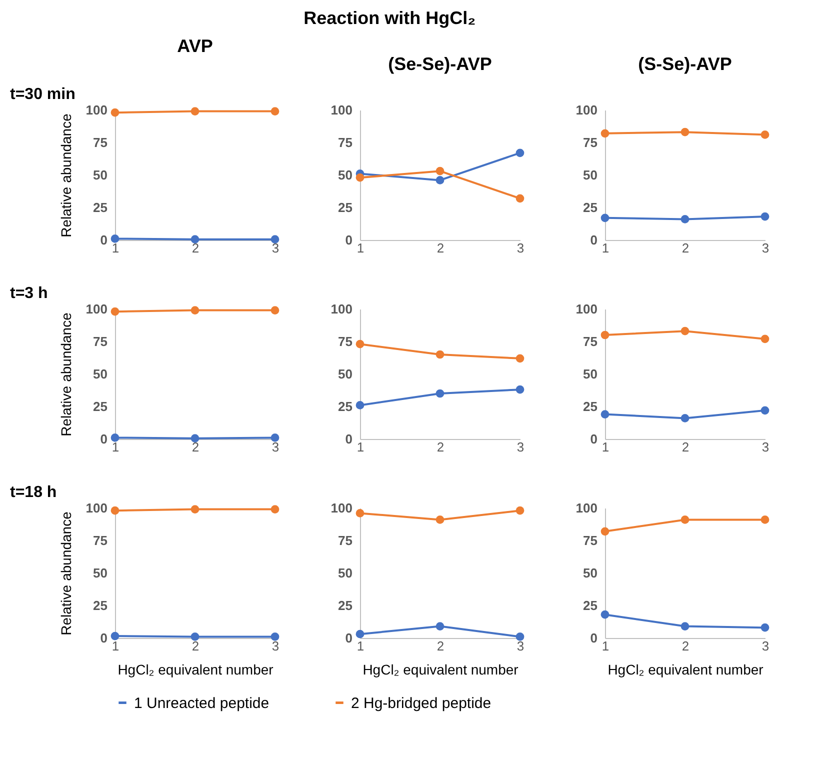 The width and height of the screenshot is (825, 772). I want to click on text: t=30 min, so click(43, 94).